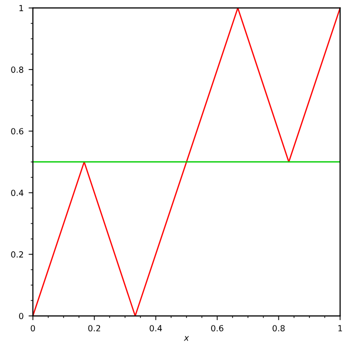 The height and width of the screenshot is (346, 346). What do you see at coordinates (156, 328) in the screenshot?
I see `x-tick-label: 0.4` at bounding box center [156, 328].